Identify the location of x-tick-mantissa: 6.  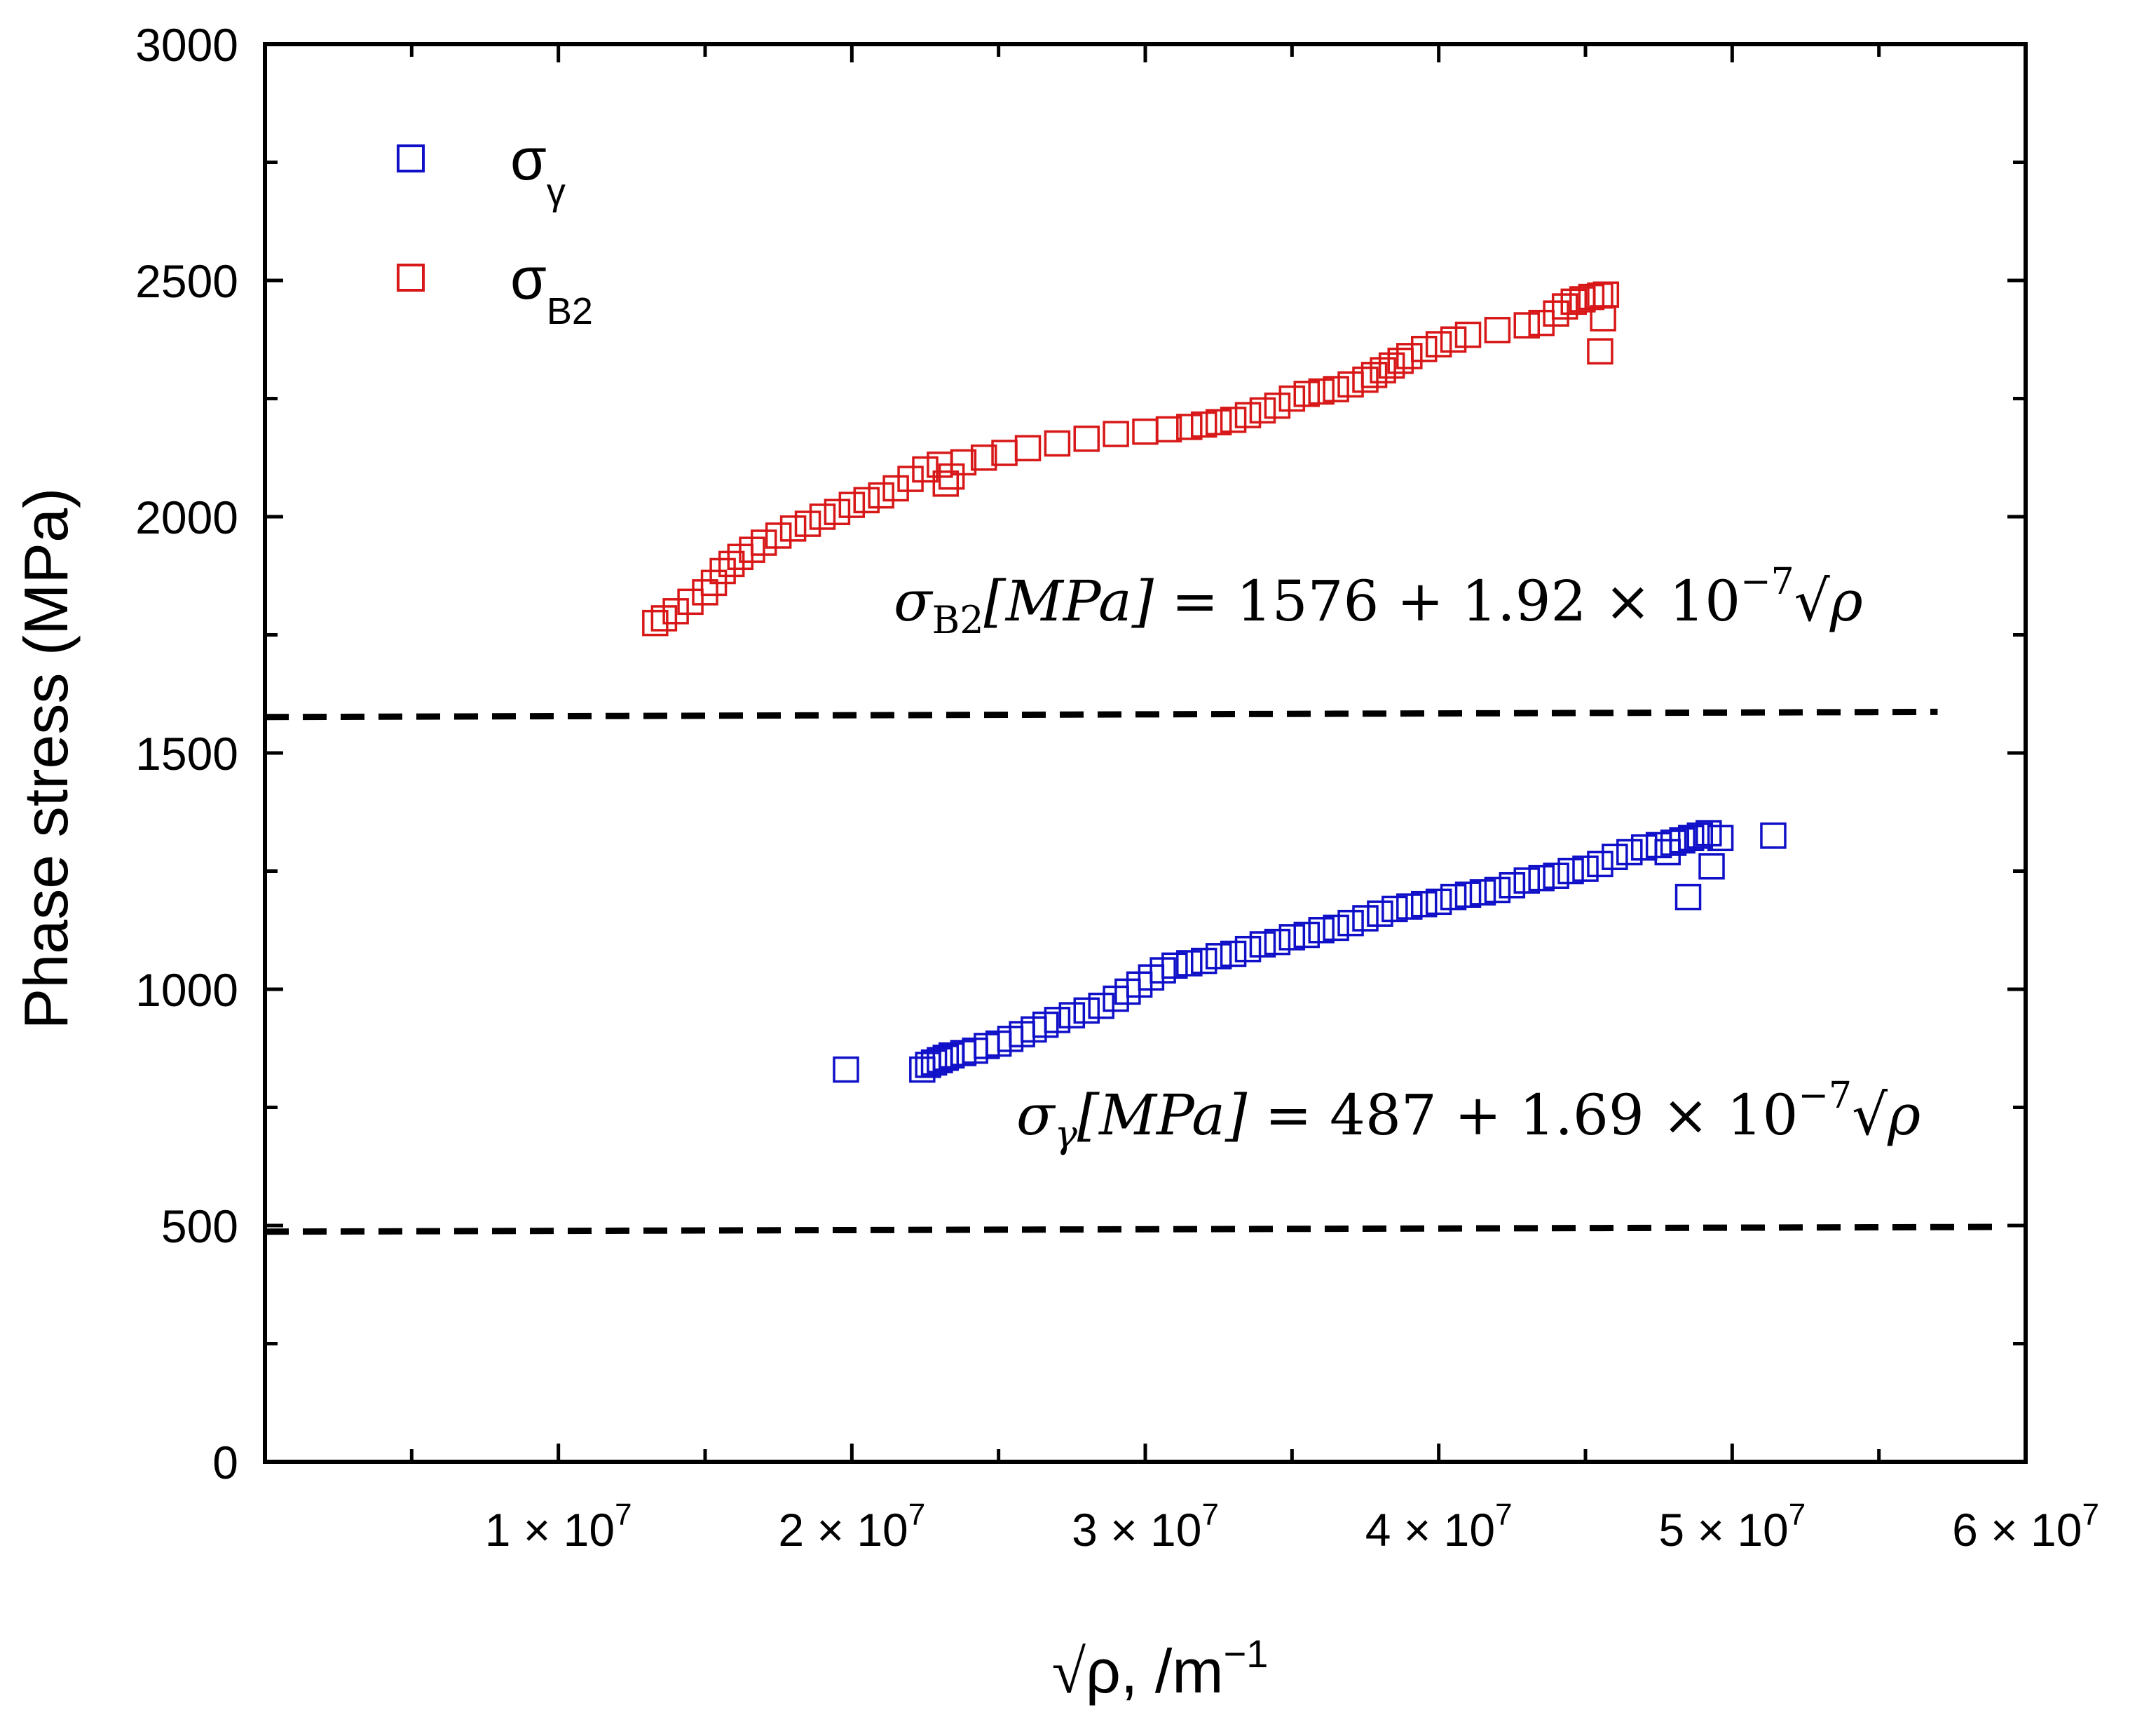
(1972, 1530).